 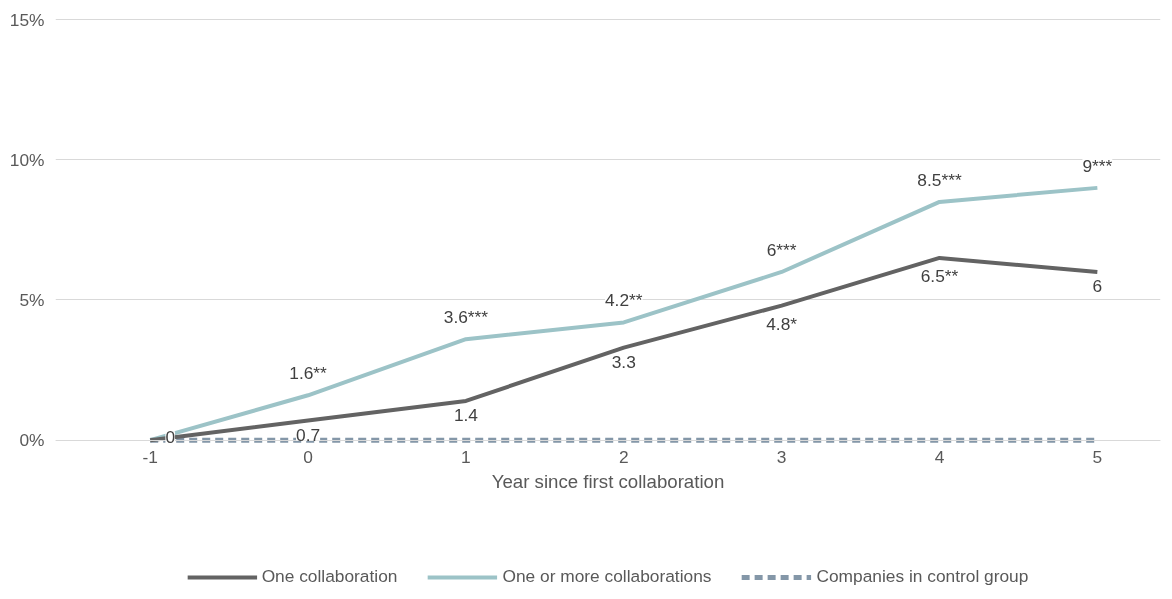 I want to click on data-label: 4.8*, so click(x=782, y=323).